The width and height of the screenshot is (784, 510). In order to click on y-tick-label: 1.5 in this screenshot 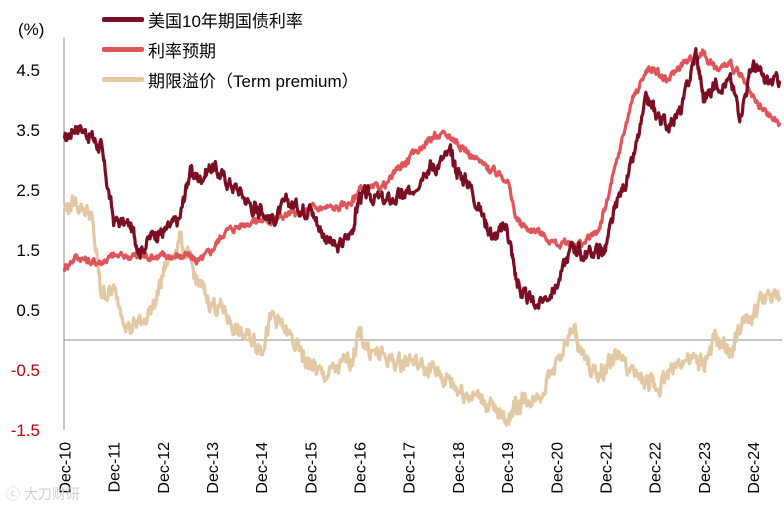, I will do `click(28, 250)`.